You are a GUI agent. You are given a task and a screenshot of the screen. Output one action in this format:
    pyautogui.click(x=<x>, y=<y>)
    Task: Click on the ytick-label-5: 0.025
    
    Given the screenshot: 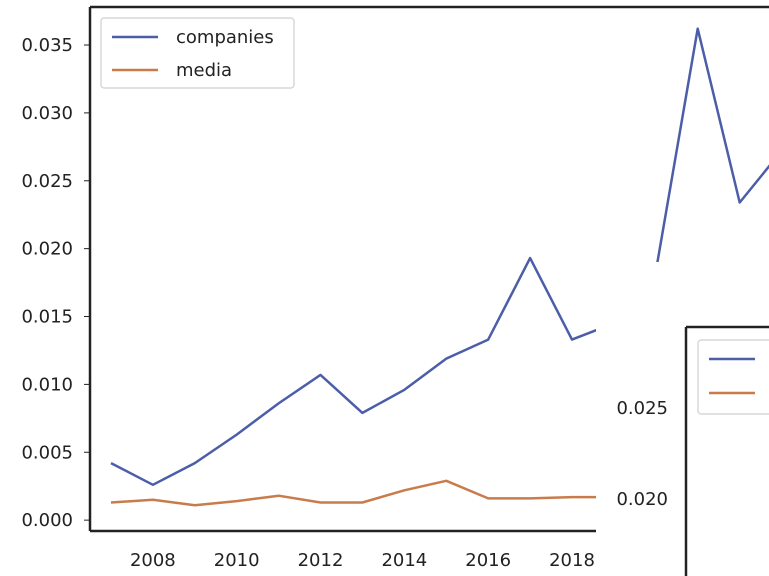 What is the action you would take?
    pyautogui.click(x=47, y=181)
    